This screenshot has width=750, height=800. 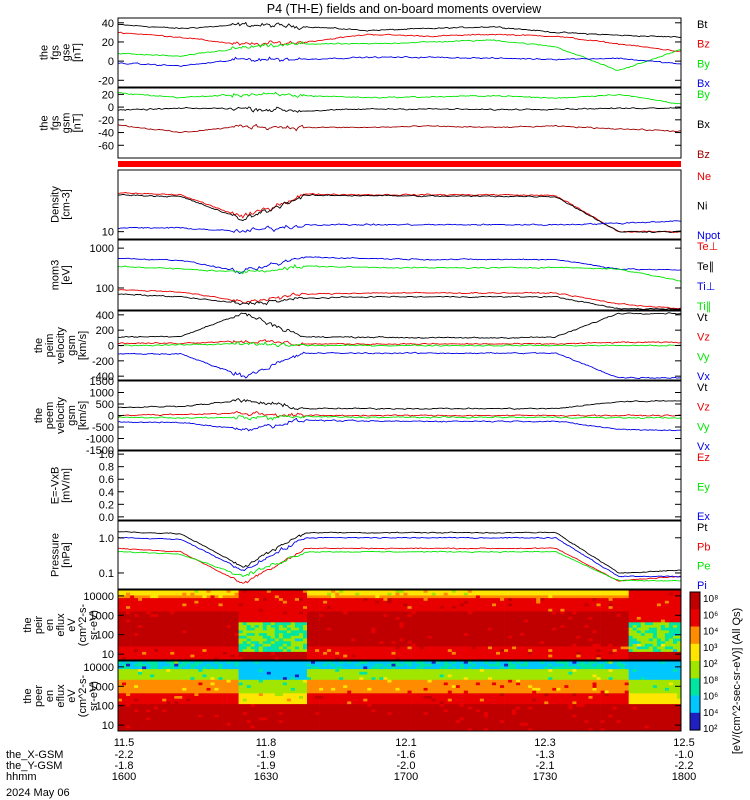 What do you see at coordinates (98, 597) in the screenshot?
I see `y-tick-label: 10000` at bounding box center [98, 597].